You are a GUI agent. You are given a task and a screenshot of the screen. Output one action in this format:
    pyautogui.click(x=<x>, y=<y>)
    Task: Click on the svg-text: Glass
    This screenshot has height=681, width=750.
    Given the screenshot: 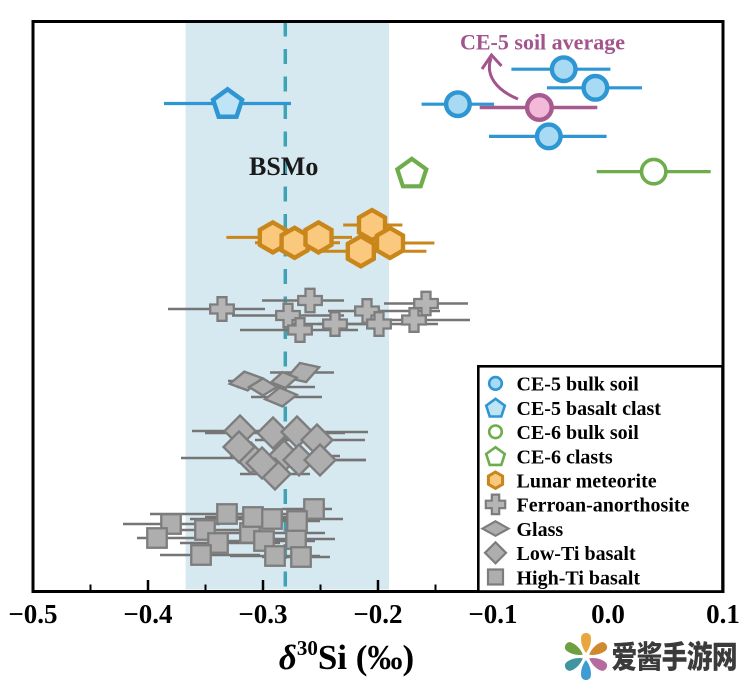 What is the action you would take?
    pyautogui.click(x=540, y=530)
    